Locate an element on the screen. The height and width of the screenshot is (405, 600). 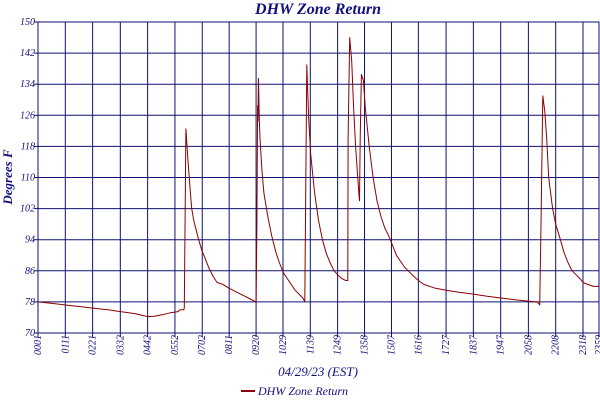
x-tick-label: 0111 is located at coordinates (65, 344).